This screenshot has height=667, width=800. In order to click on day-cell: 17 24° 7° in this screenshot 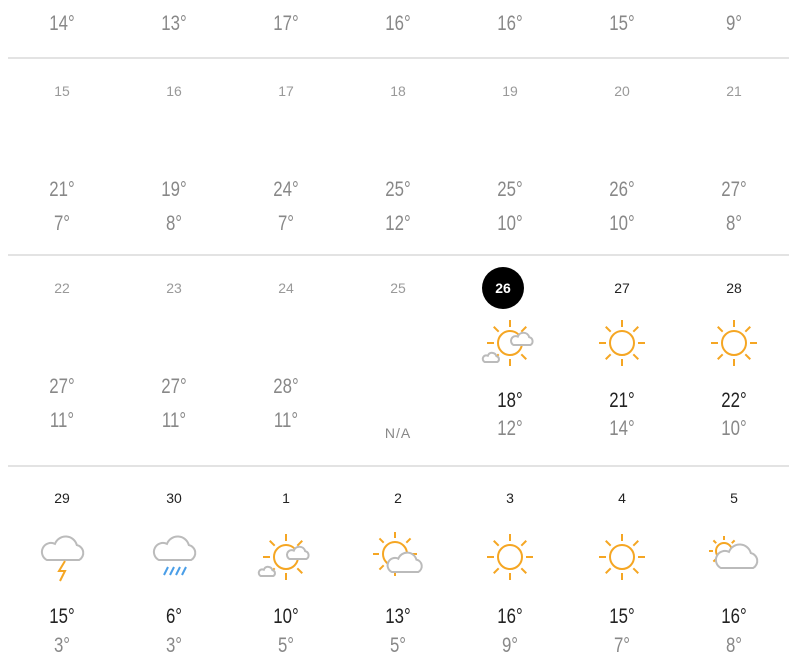, I will do `click(286, 156)`.